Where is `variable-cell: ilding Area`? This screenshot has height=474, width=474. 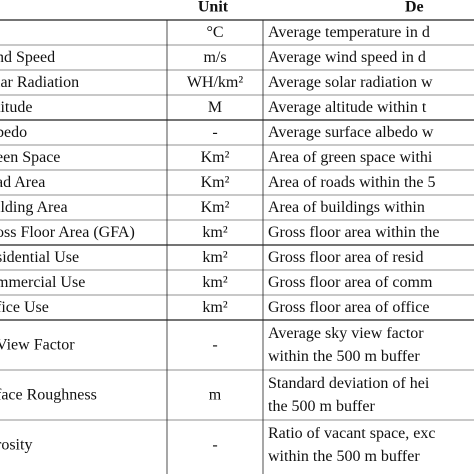
variable-cell: ilding Area is located at coordinates (34, 207).